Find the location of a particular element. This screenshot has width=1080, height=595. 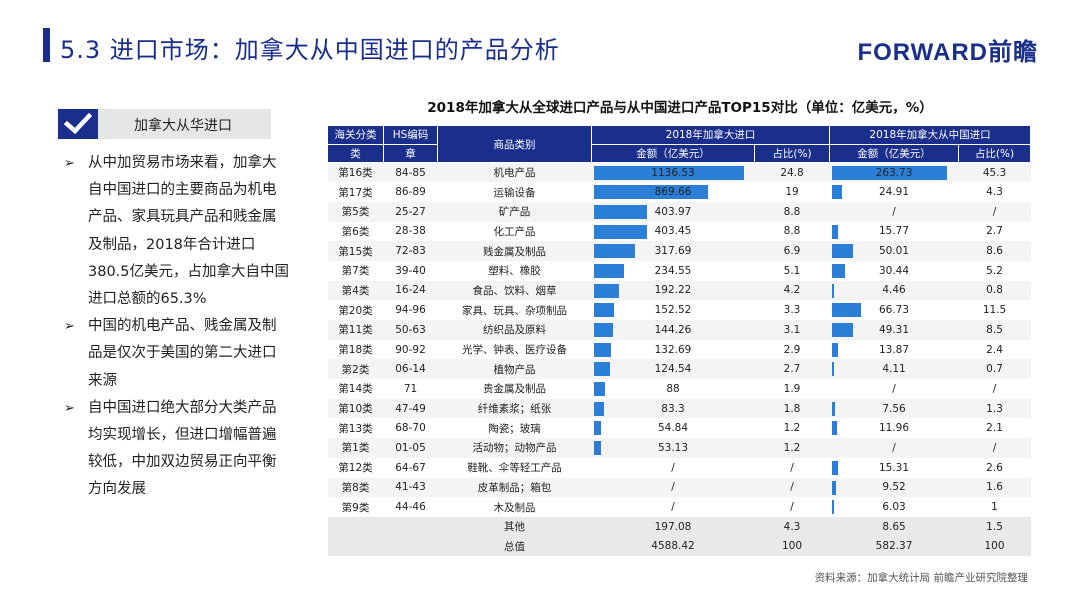

amount-value: 124.54 is located at coordinates (673, 369).